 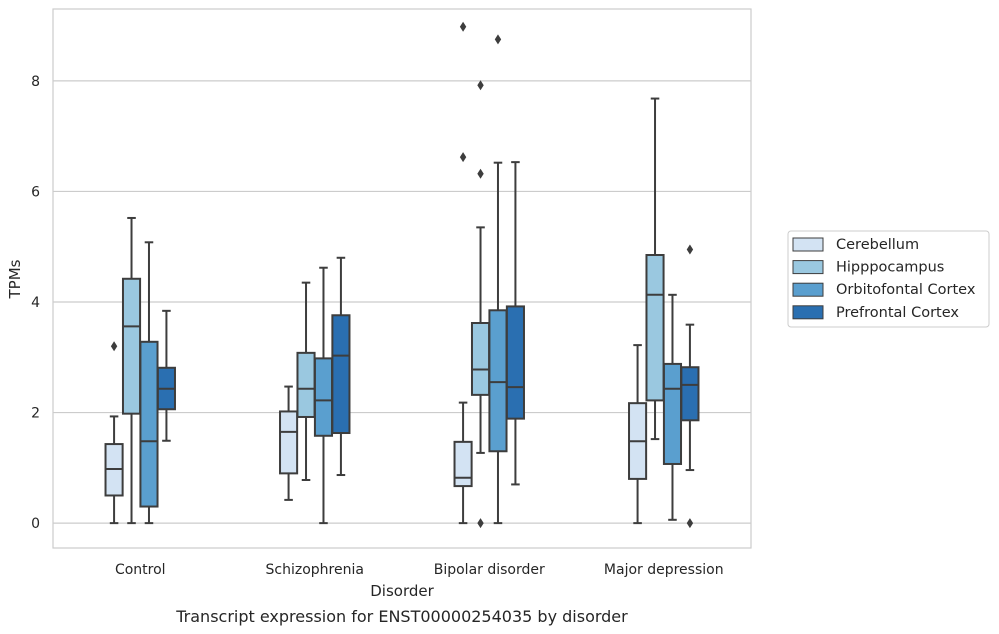 I want to click on legend-frame, so click(x=888, y=279).